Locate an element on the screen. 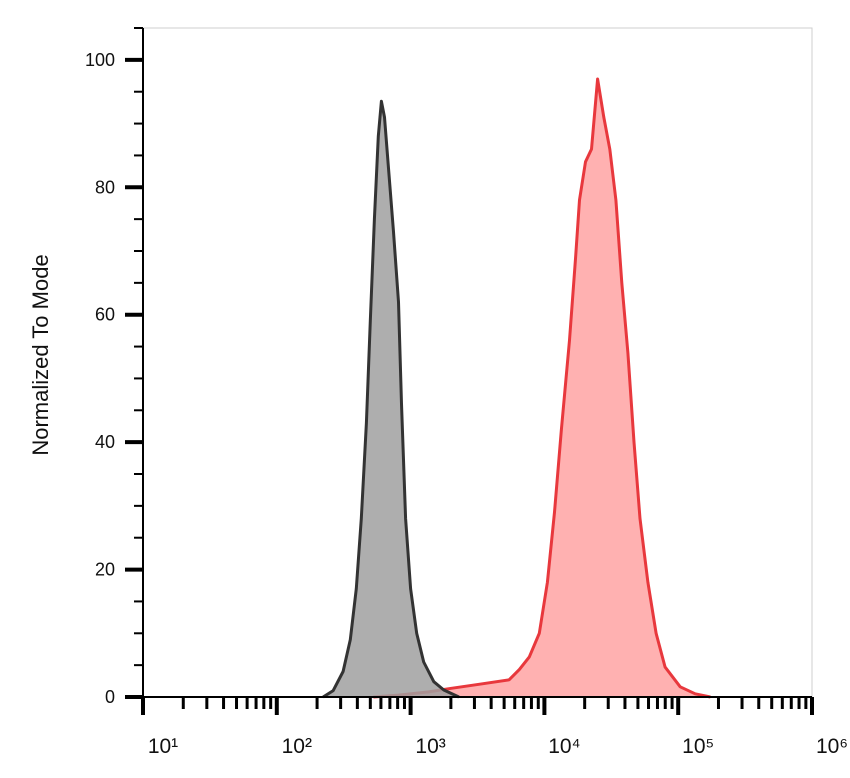 The width and height of the screenshot is (850, 778). x-tick-label: 10⁵ is located at coordinates (698, 746).